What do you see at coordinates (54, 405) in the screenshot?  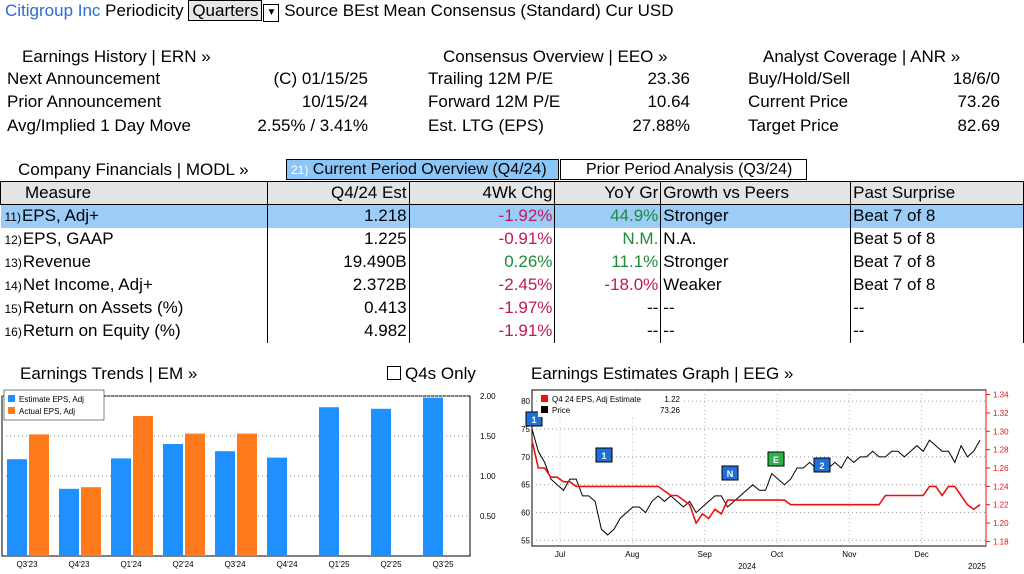 I see `legend-box` at bounding box center [54, 405].